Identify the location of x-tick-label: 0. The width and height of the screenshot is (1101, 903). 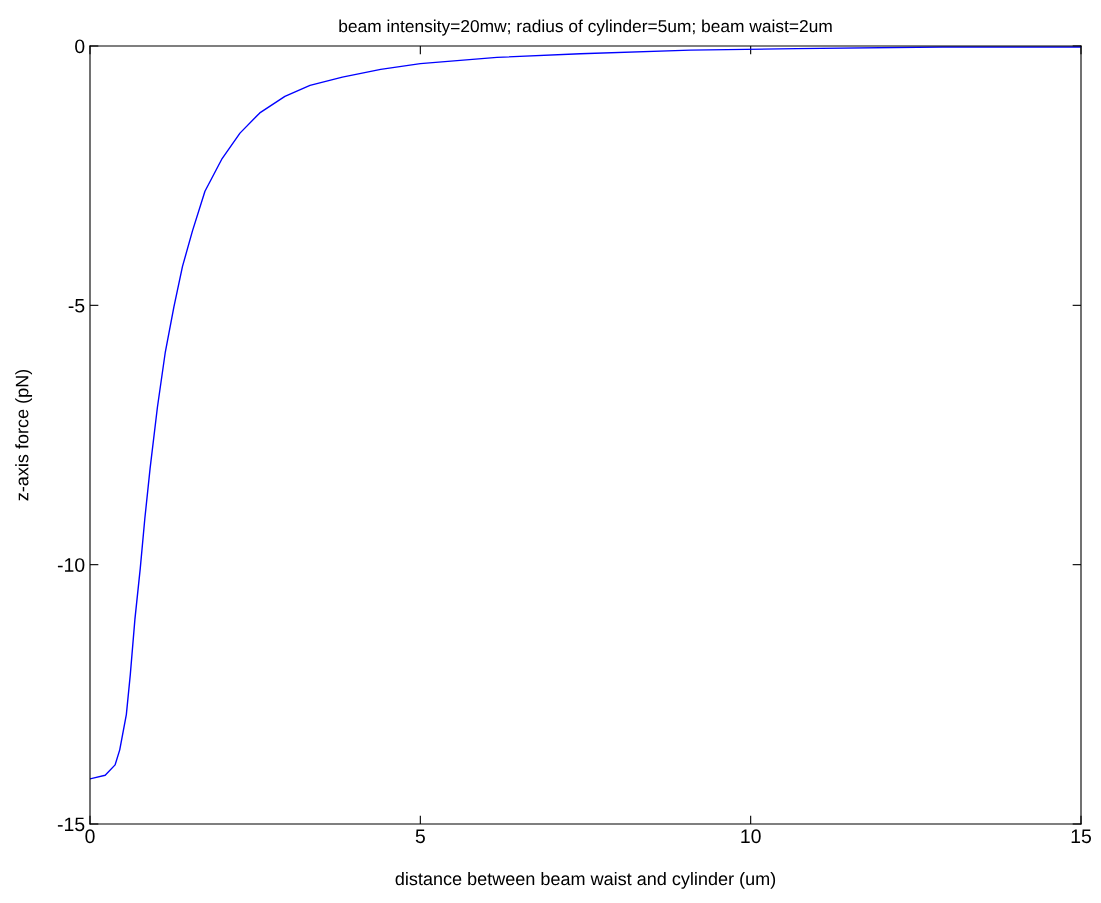
(90, 836).